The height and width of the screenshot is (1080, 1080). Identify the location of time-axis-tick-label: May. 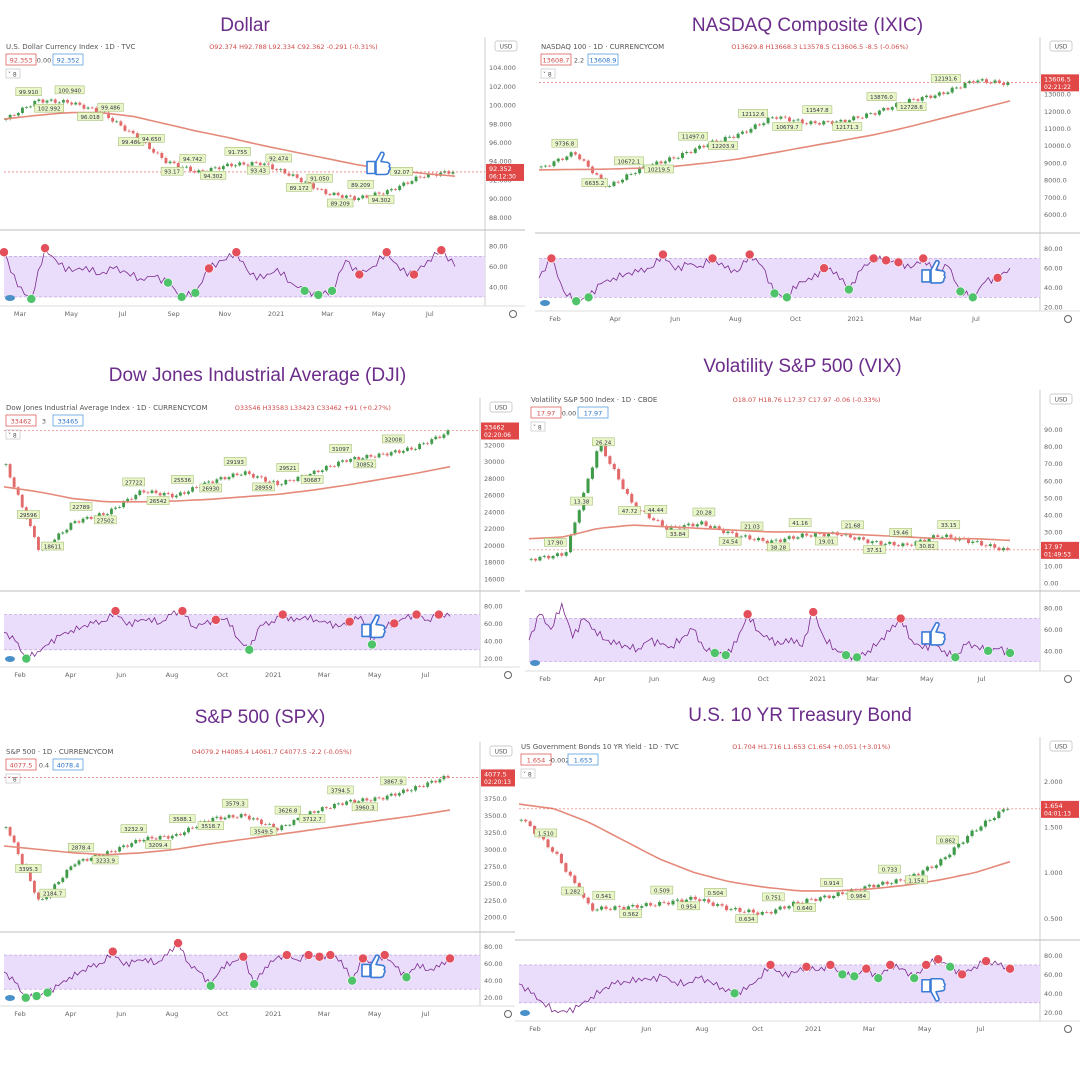
(375, 675).